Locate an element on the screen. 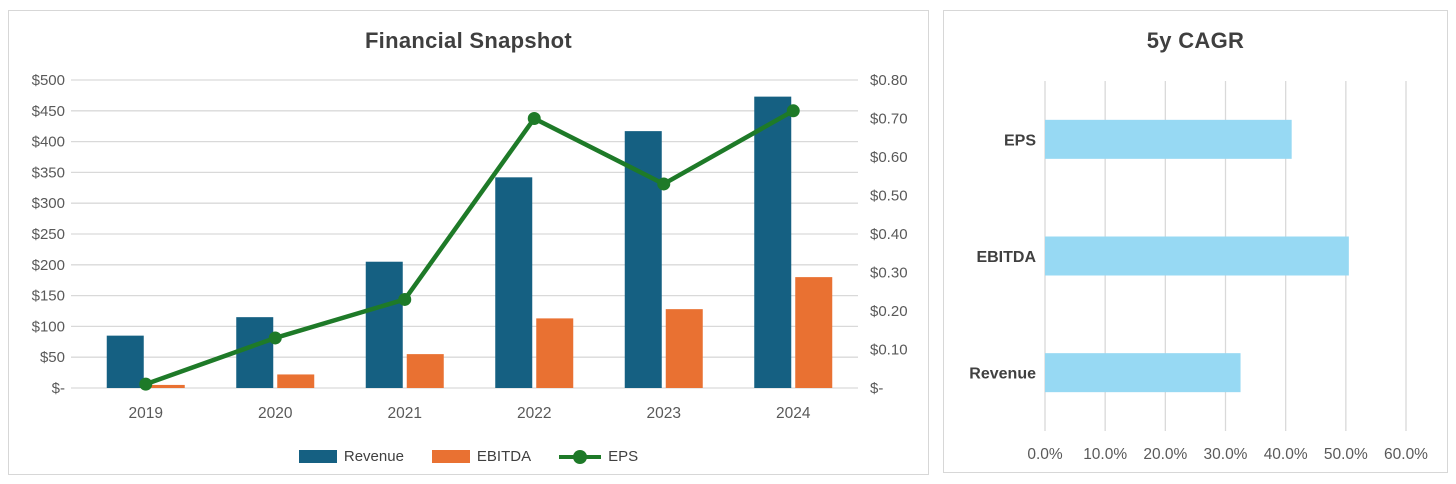  right-axis-tick-label: $0.60 is located at coordinates (889, 157).